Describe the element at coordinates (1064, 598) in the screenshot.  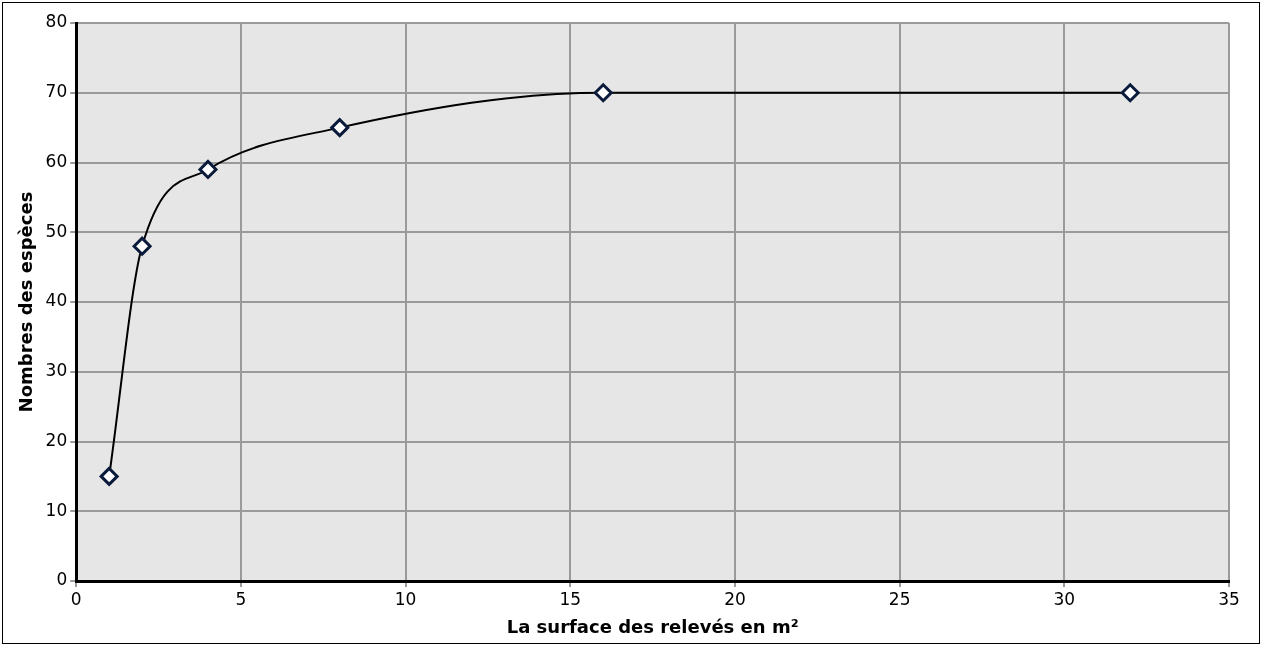
I see `x-tick-label: 30` at that location.